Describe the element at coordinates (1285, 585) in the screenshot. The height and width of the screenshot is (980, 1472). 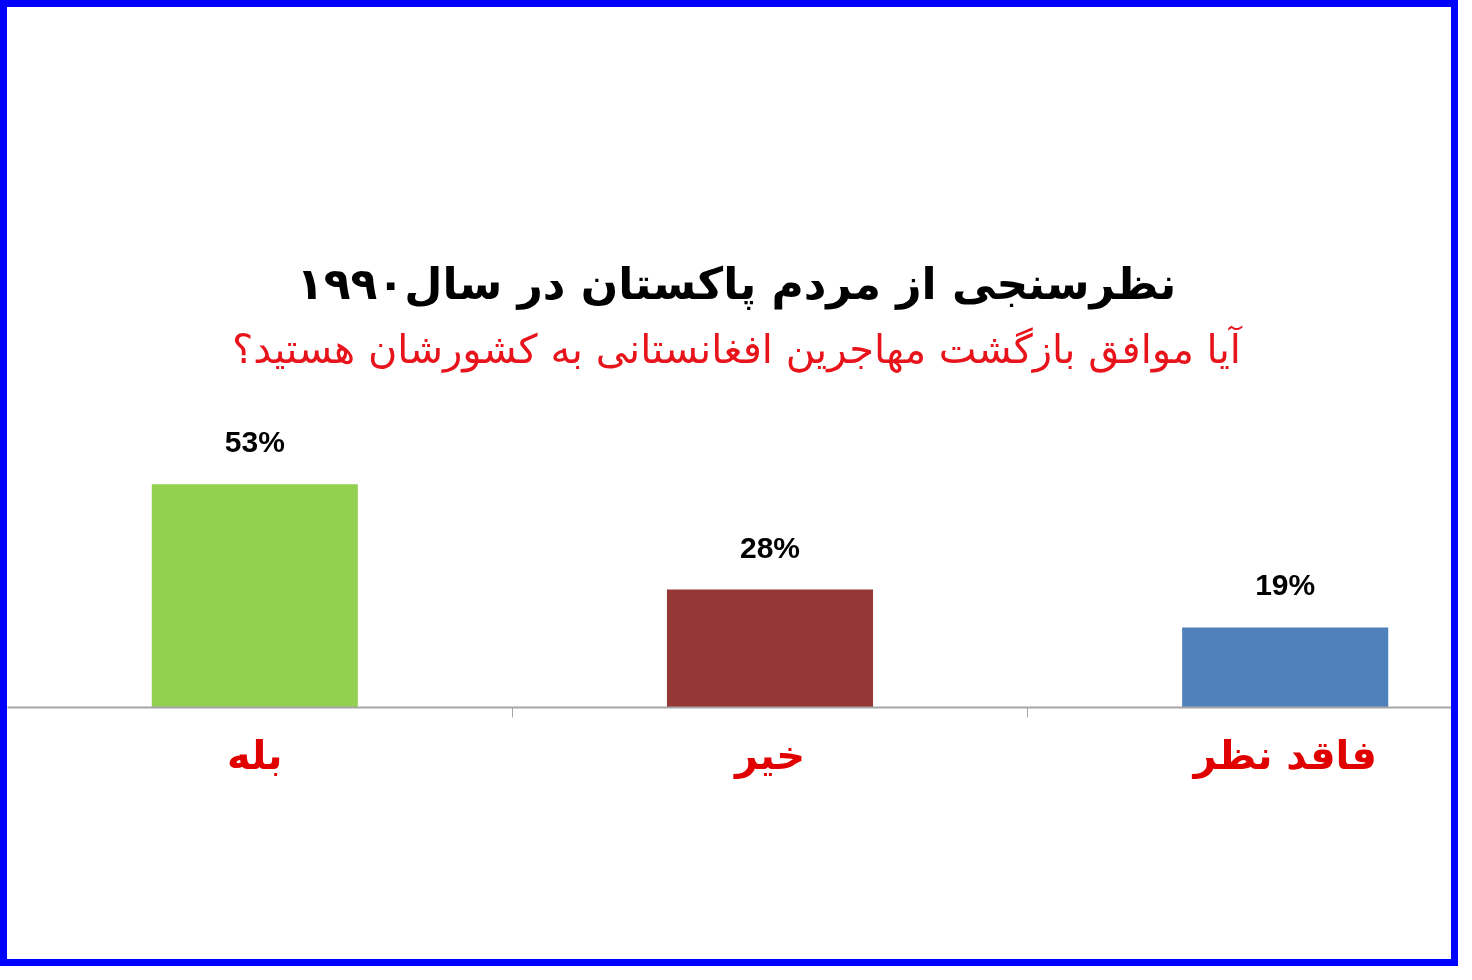
I see `data-label: 19%` at that location.